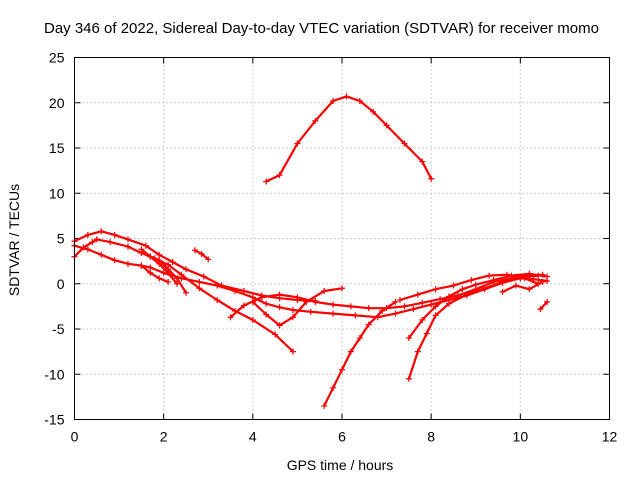  I want to click on x-tick-label: 10, so click(521, 437).